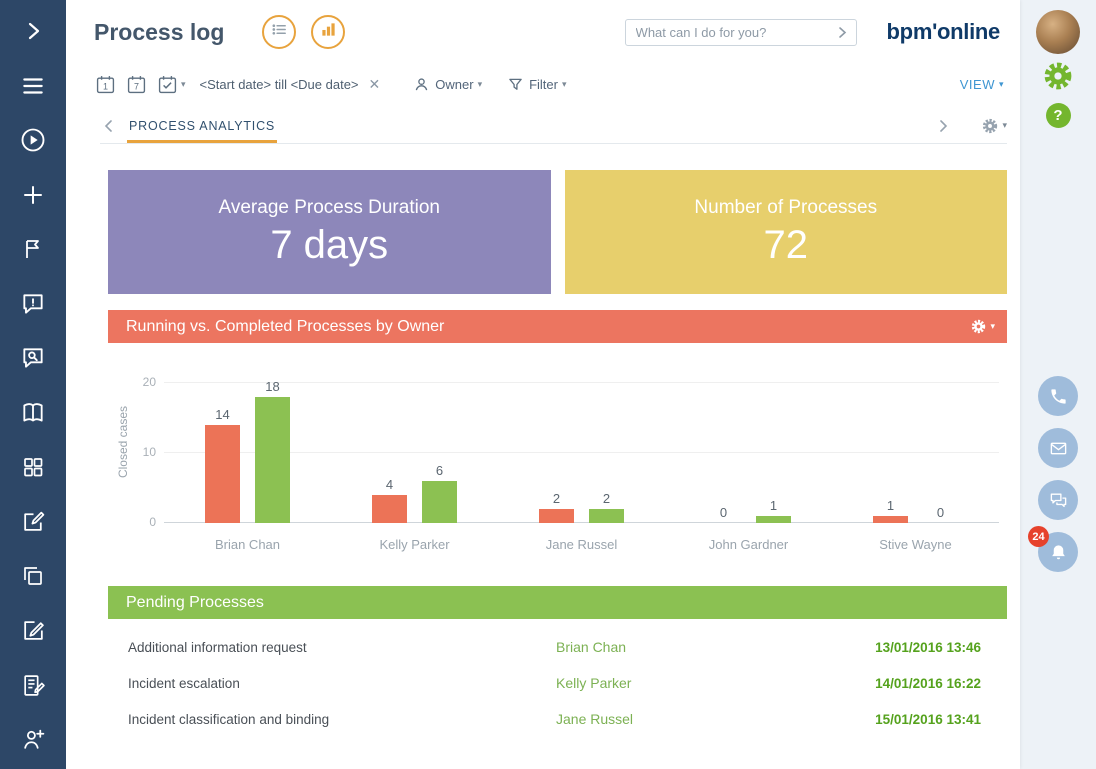  I want to click on list-view-button, so click(279, 32).